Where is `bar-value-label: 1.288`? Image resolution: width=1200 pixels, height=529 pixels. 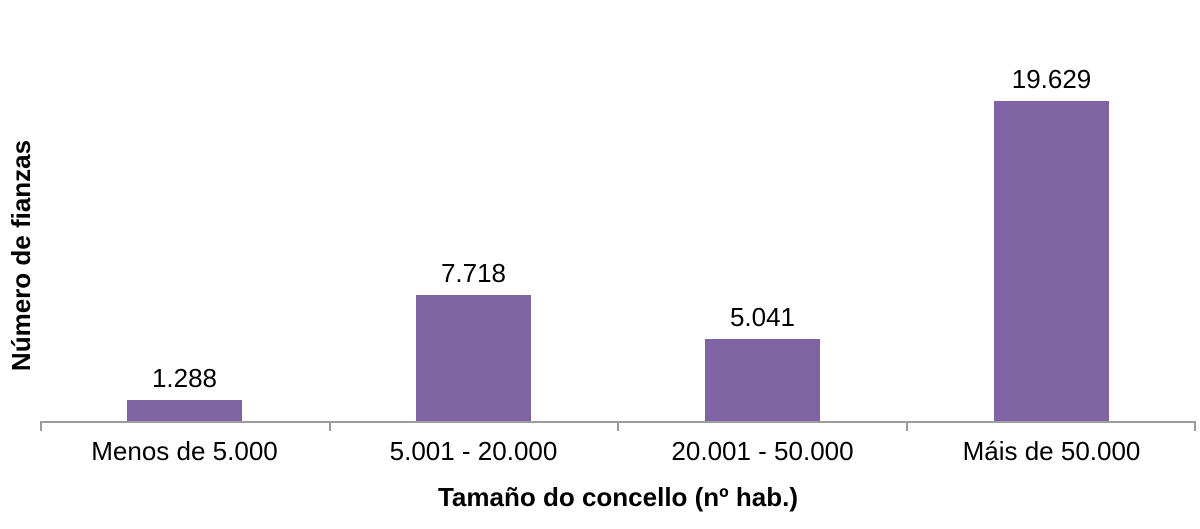 bar-value-label: 1.288 is located at coordinates (184, 378).